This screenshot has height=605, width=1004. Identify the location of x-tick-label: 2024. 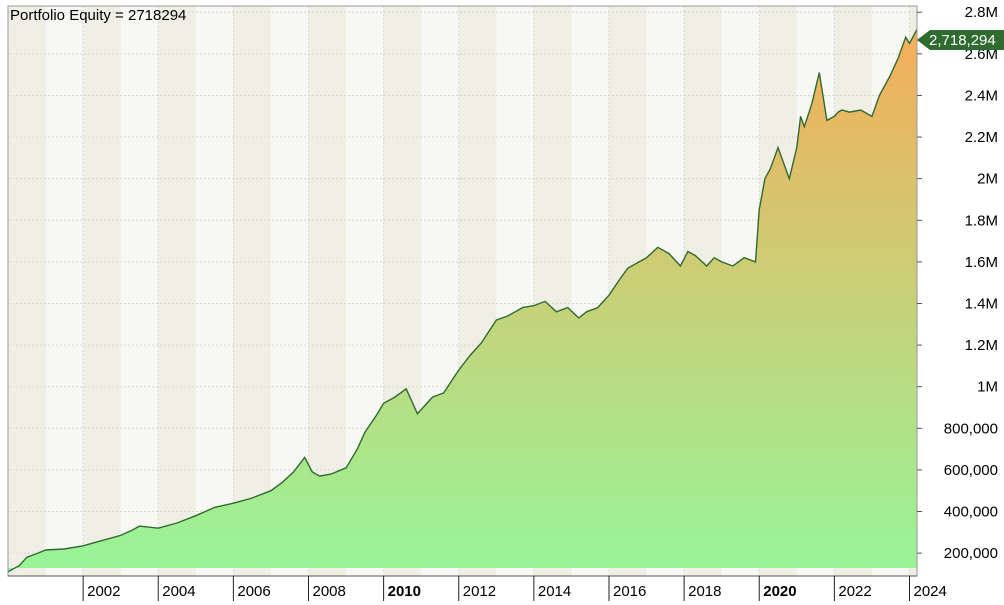
(929, 591).